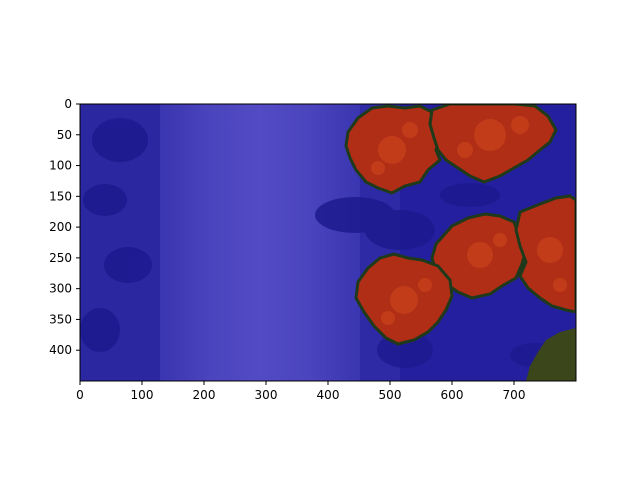 This screenshot has width=640, height=484. Describe the element at coordinates (60, 166) in the screenshot. I see `y-tick-label: 100` at that location.